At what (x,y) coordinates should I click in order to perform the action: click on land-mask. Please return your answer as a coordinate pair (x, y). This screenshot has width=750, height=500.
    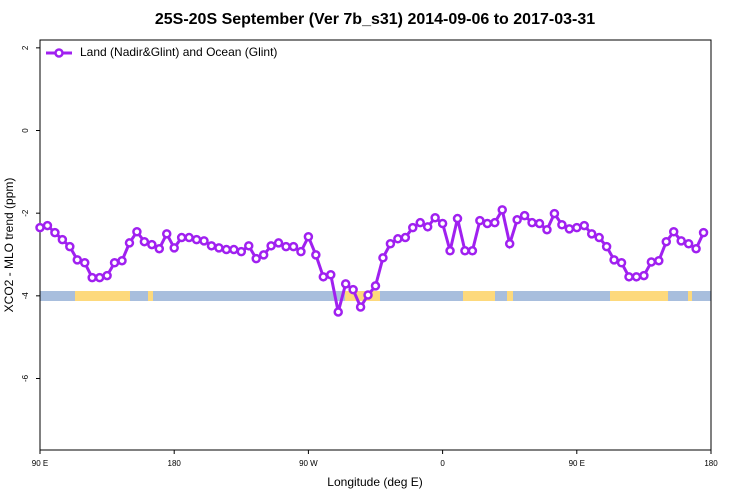
    Looking at the image, I should click on (375, 296).